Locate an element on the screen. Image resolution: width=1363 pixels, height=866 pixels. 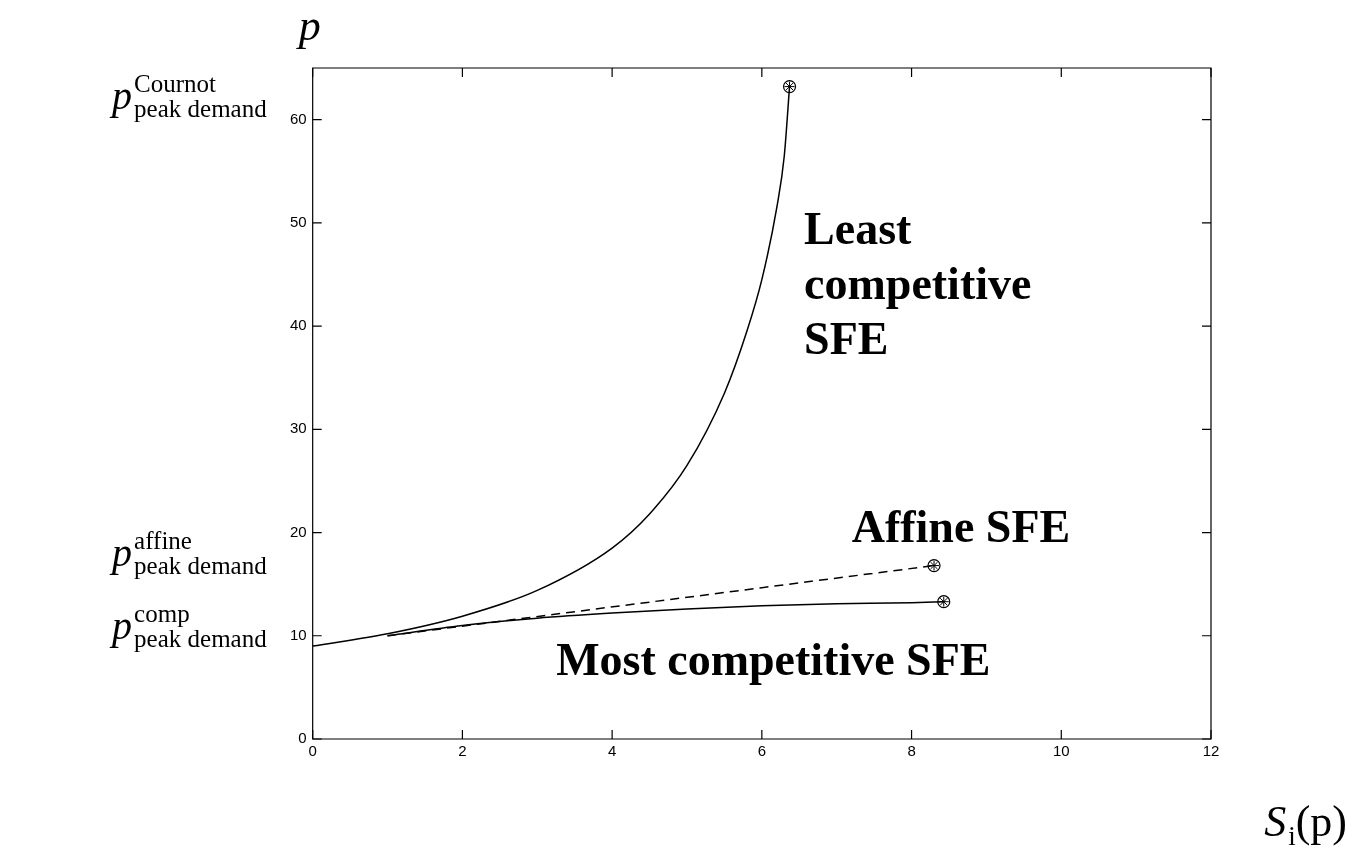
y-tick-label: 30 is located at coordinates (298, 428).